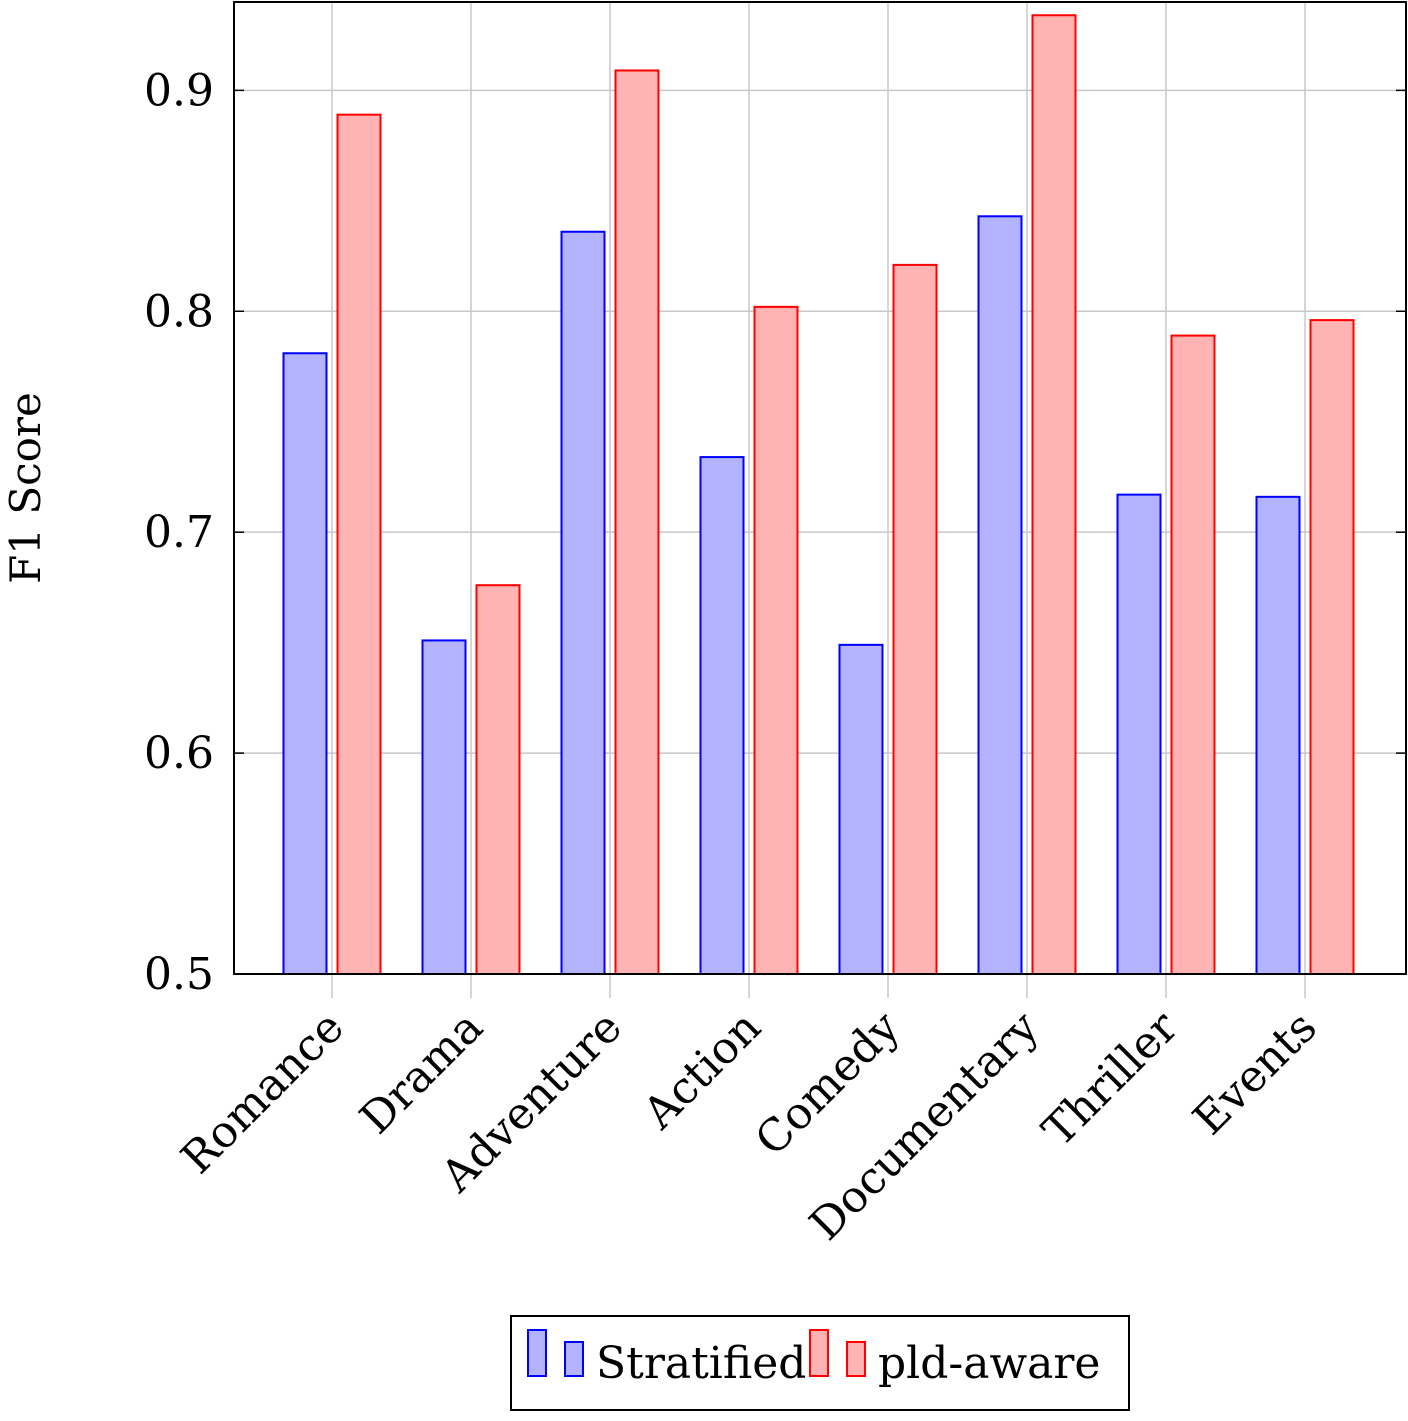 This screenshot has height=1421, width=1408. I want to click on bar-stratified-comedy, so click(861, 809).